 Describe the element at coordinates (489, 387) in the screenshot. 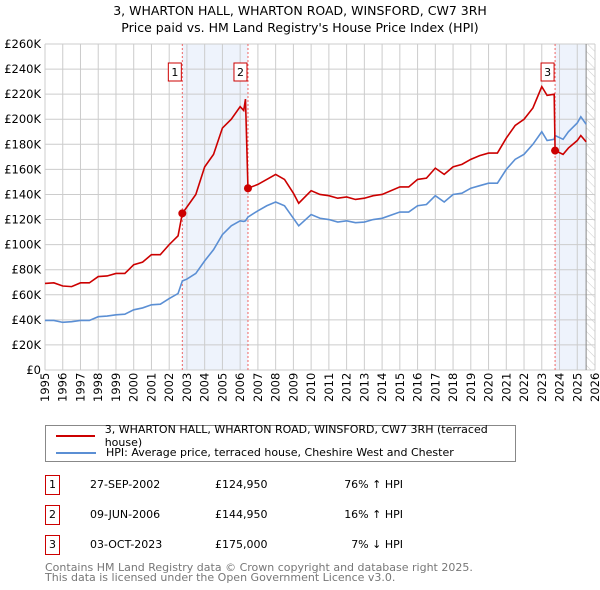

I see `x-tick-label: 2020` at that location.